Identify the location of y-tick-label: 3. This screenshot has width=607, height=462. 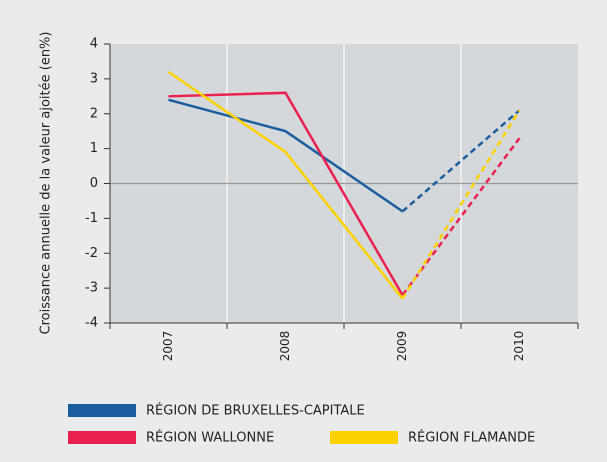
(94, 78).